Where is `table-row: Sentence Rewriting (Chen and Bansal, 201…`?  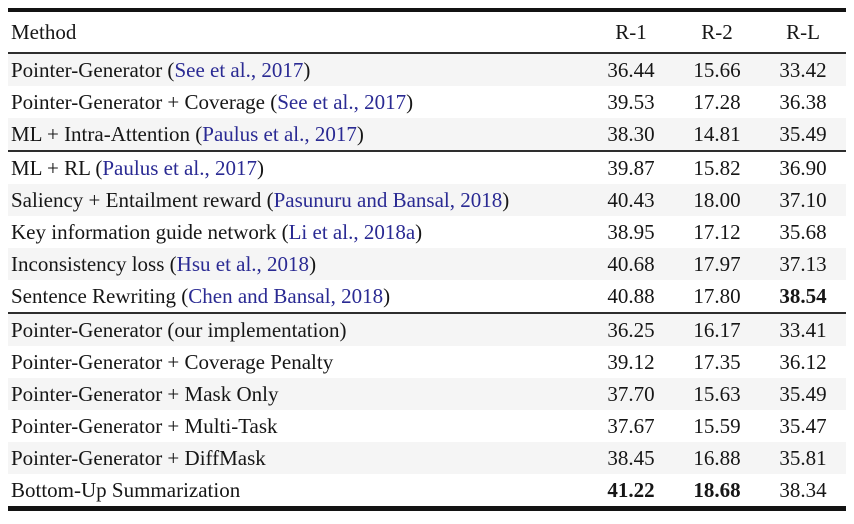 table-row: Sentence Rewriting (Chen and Bansal, 201… is located at coordinates (427, 296).